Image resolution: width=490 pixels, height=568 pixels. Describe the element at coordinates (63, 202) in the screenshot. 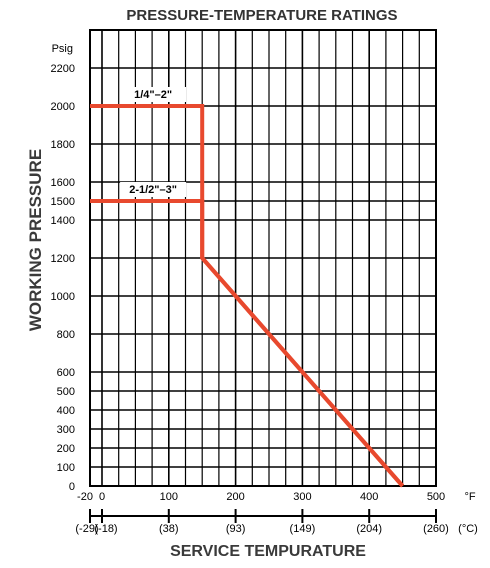

I see `y-tick-label: 1500` at that location.